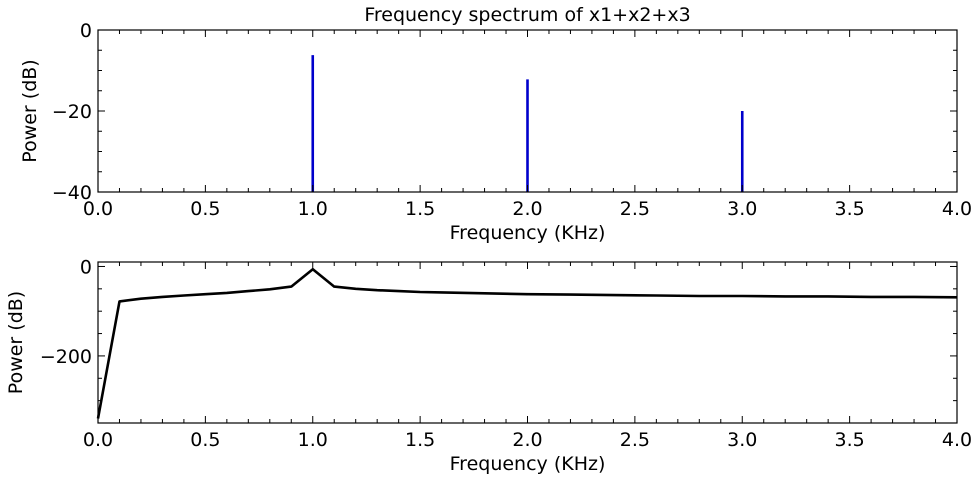 This screenshot has width=980, height=480. I want to click on chart-title: Frequency spectrum of x1+x2+x3, so click(527, 15).